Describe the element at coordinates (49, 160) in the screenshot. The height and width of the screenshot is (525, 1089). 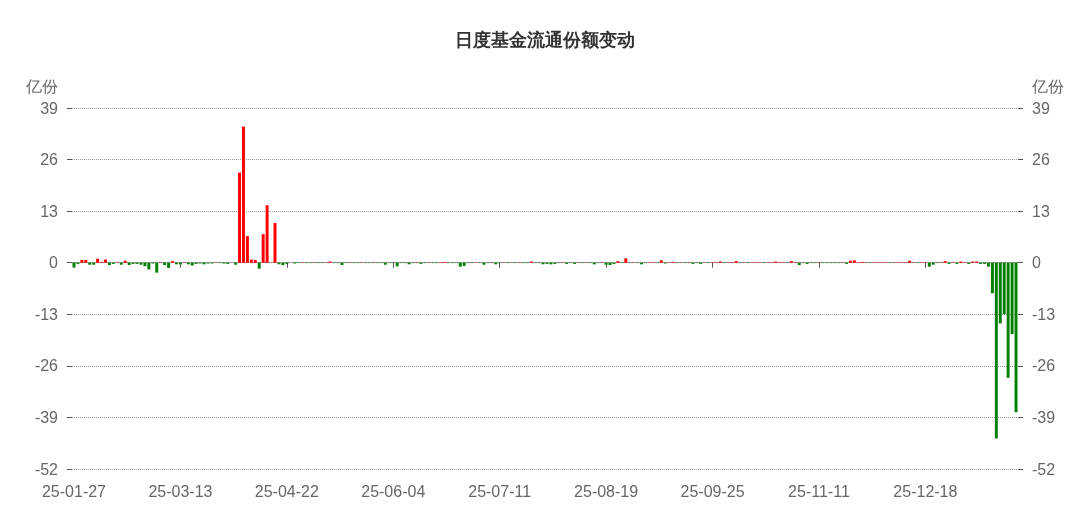
I see `y-tick-label: 26` at that location.